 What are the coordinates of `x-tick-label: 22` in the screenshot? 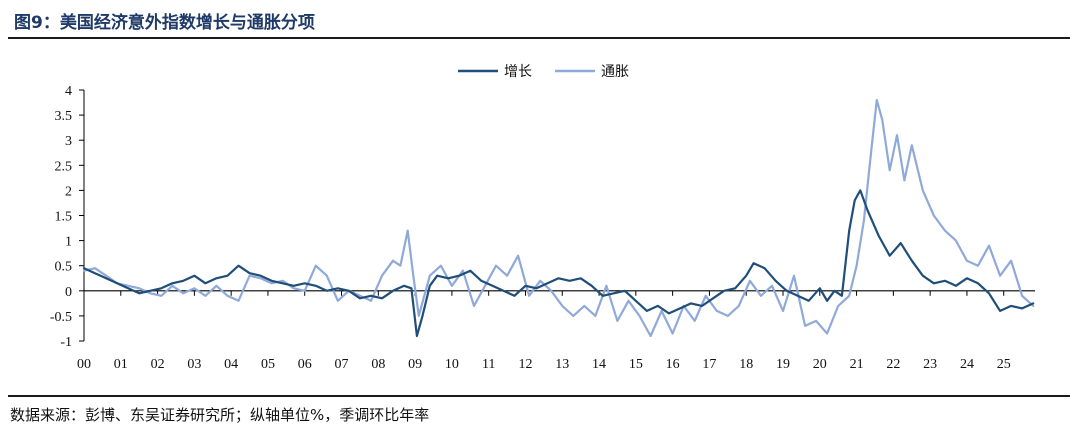 It's located at (893, 364).